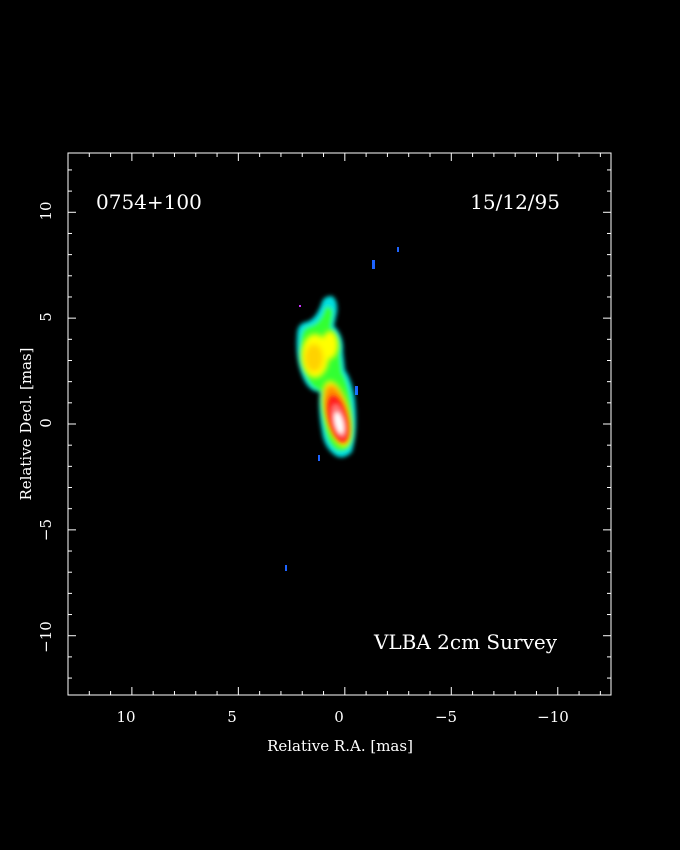 The width and height of the screenshot is (680, 850). Describe the element at coordinates (46, 637) in the screenshot. I see `y-tick-label: −10` at that location.